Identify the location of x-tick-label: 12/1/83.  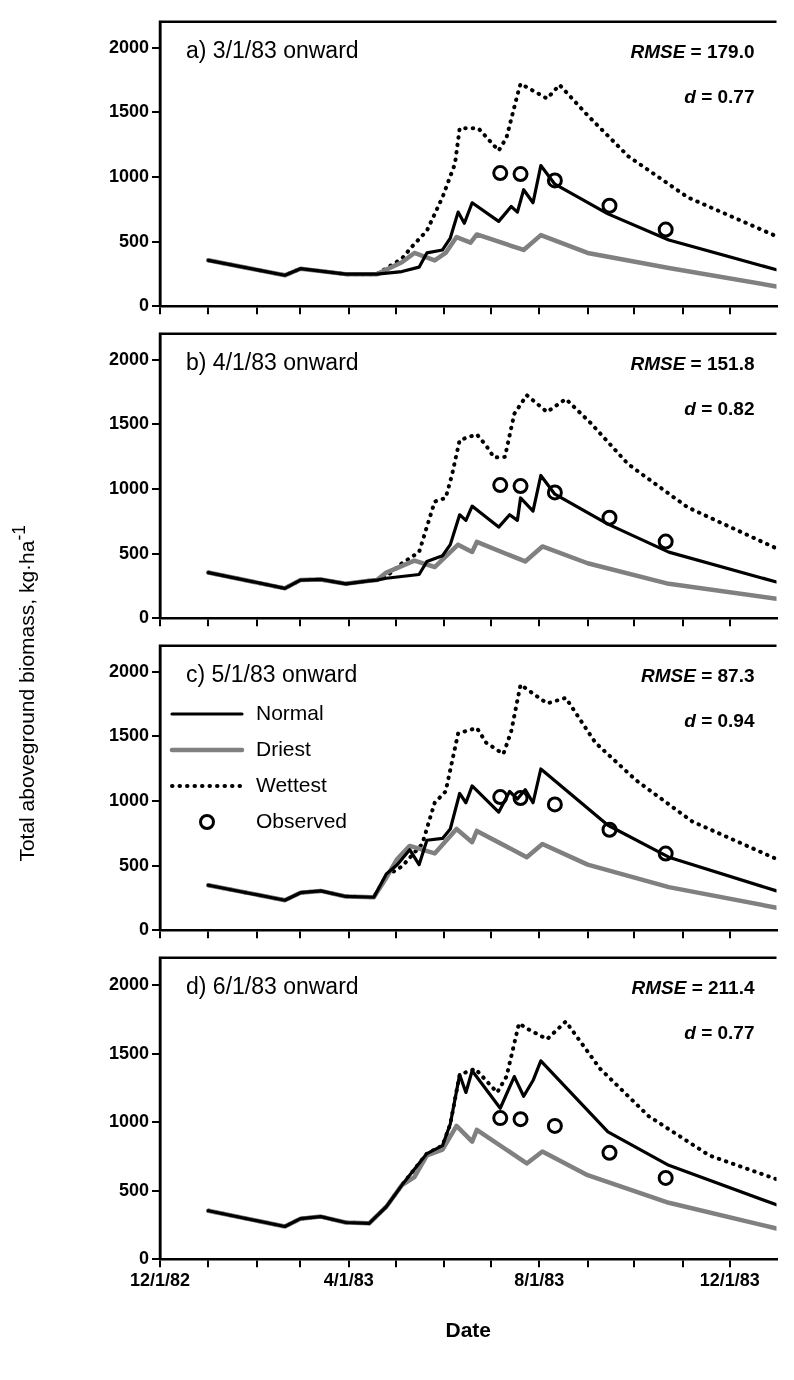
(729, 1279).